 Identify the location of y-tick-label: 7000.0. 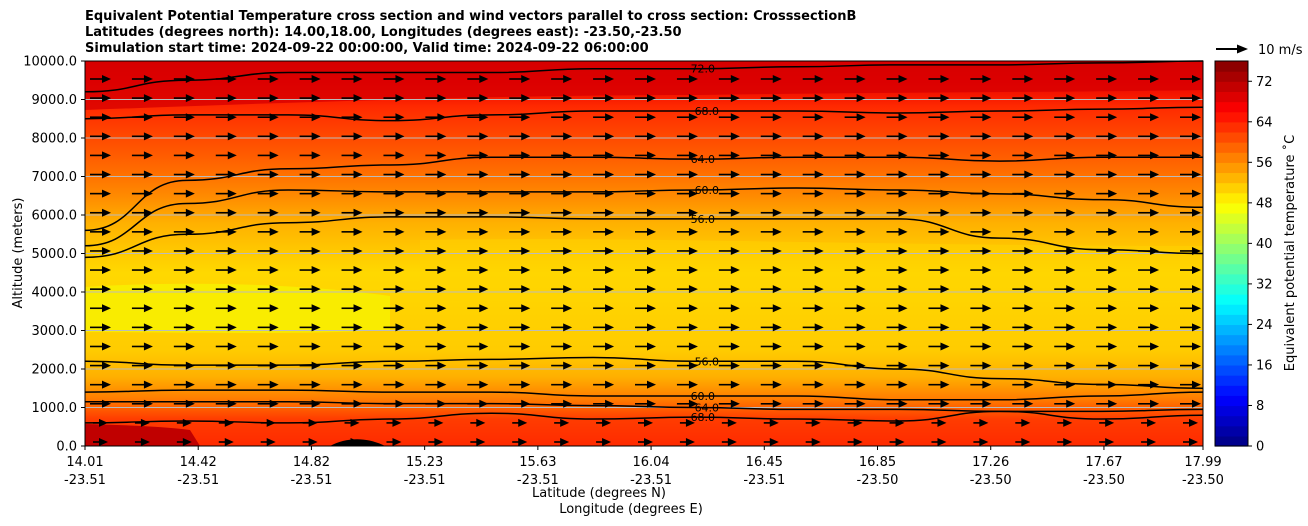
(55, 177).